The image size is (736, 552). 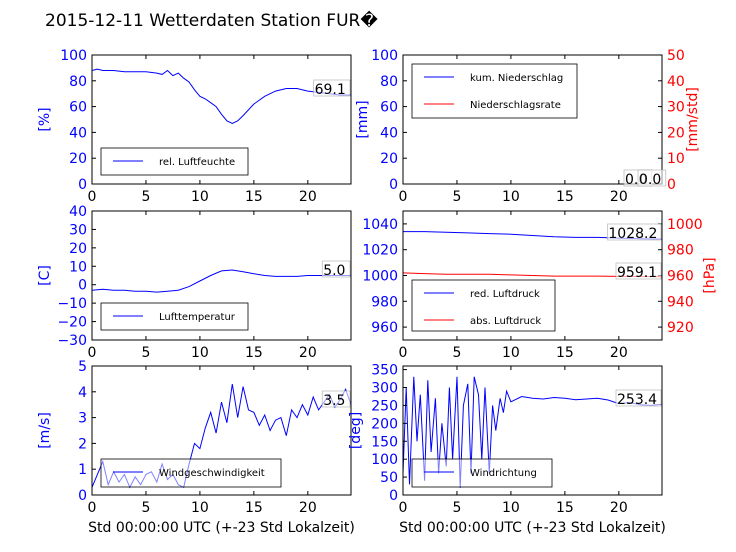 I want to click on panel-5-y-tick-label: 4, so click(x=82, y=393).